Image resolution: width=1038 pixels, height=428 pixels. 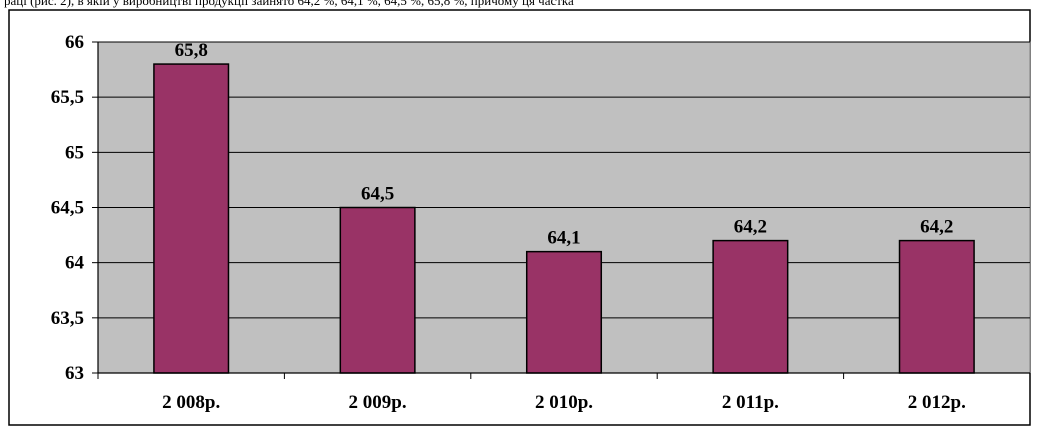 What do you see at coordinates (191, 402) in the screenshot?
I see `x-tick-label: 2 008р.` at bounding box center [191, 402].